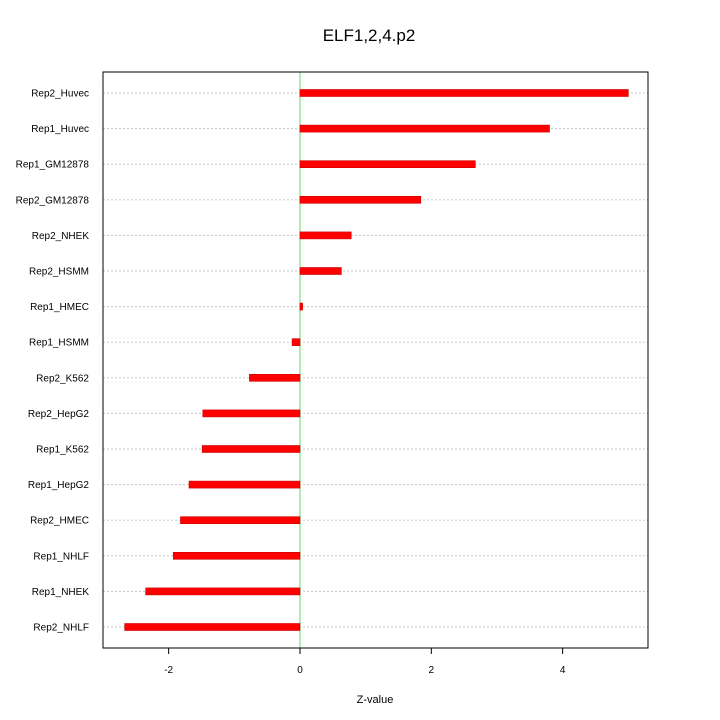 This screenshot has height=720, width=720. What do you see at coordinates (563, 670) in the screenshot?
I see `x-tick-label: 4` at bounding box center [563, 670].